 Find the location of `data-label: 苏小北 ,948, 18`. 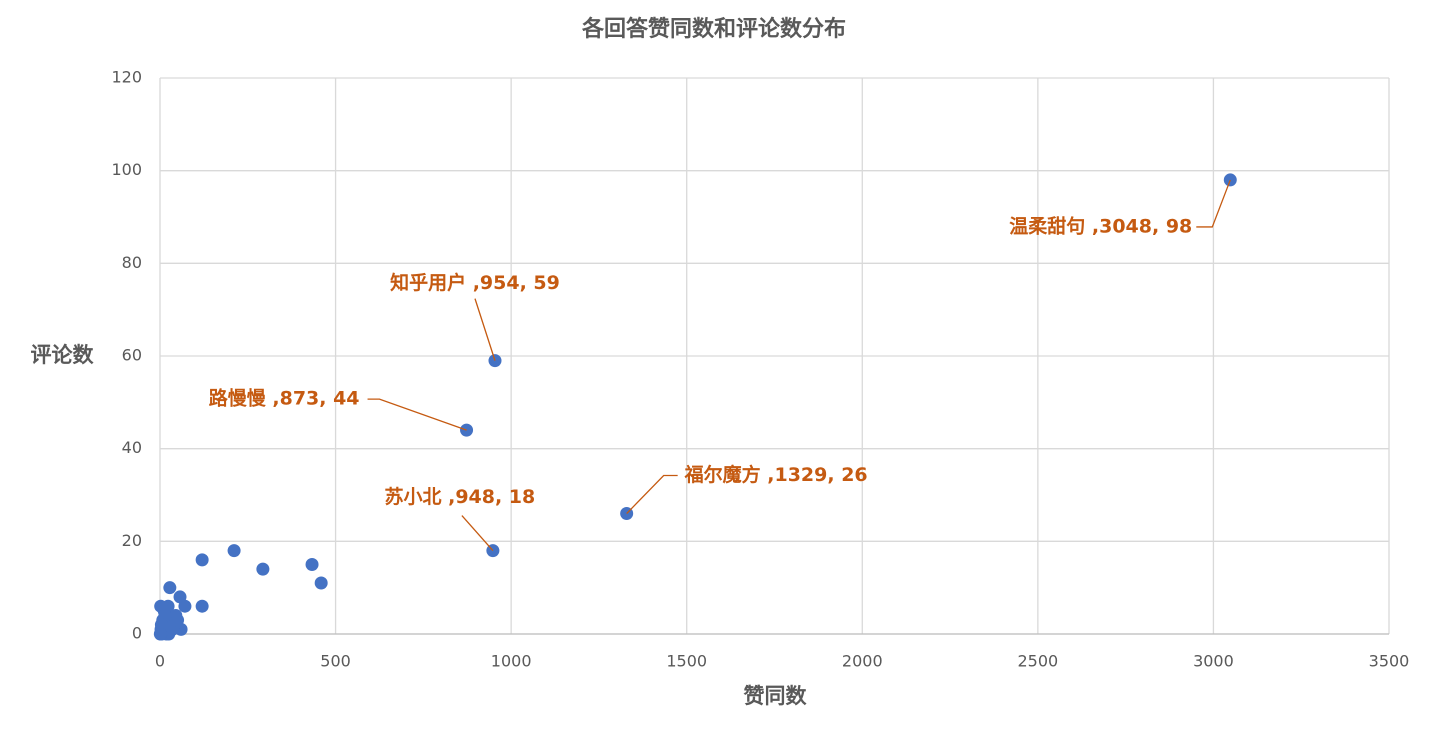

data-label: 苏小北 ,948, 18 is located at coordinates (459, 496).